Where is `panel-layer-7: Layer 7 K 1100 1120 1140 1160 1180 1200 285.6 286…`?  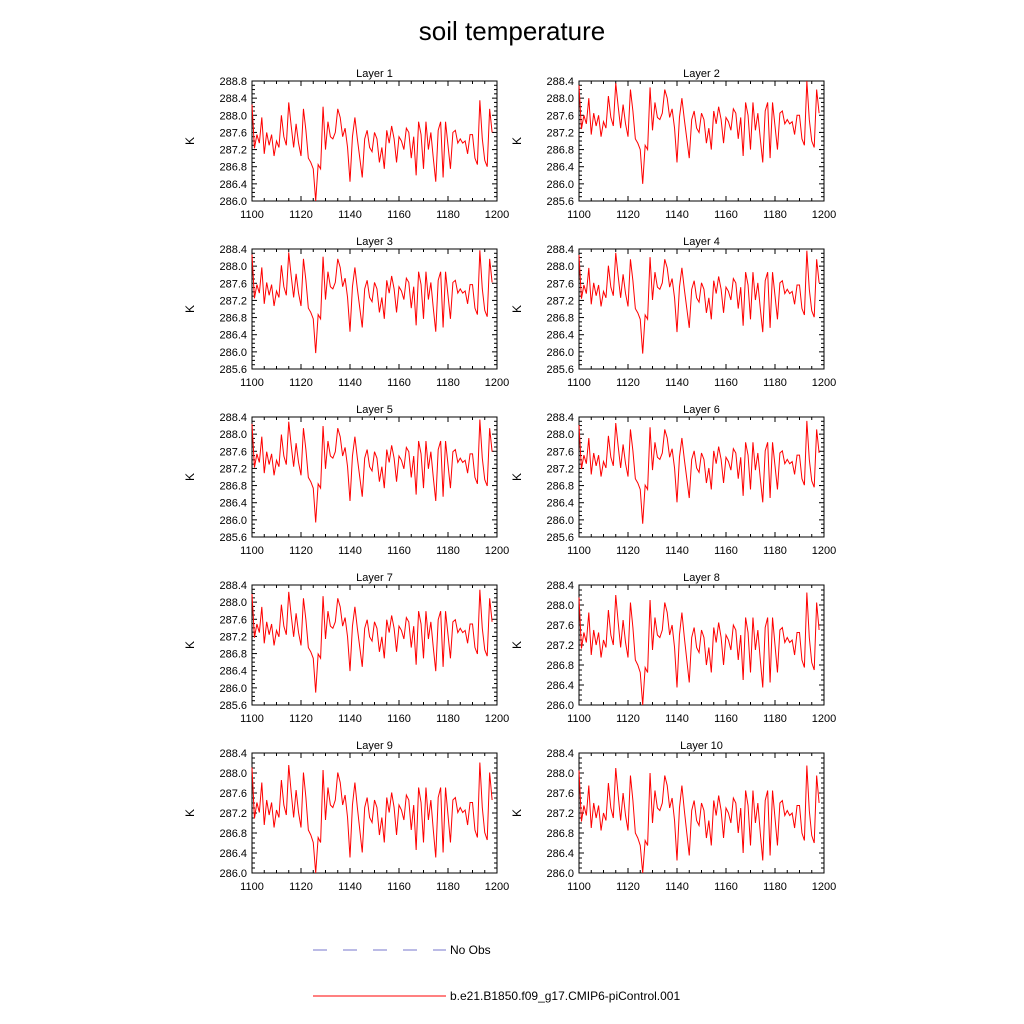 panel-layer-7: Layer 7 K 1100 1120 1140 1160 1180 1200 285.6 286… is located at coordinates (346, 648).